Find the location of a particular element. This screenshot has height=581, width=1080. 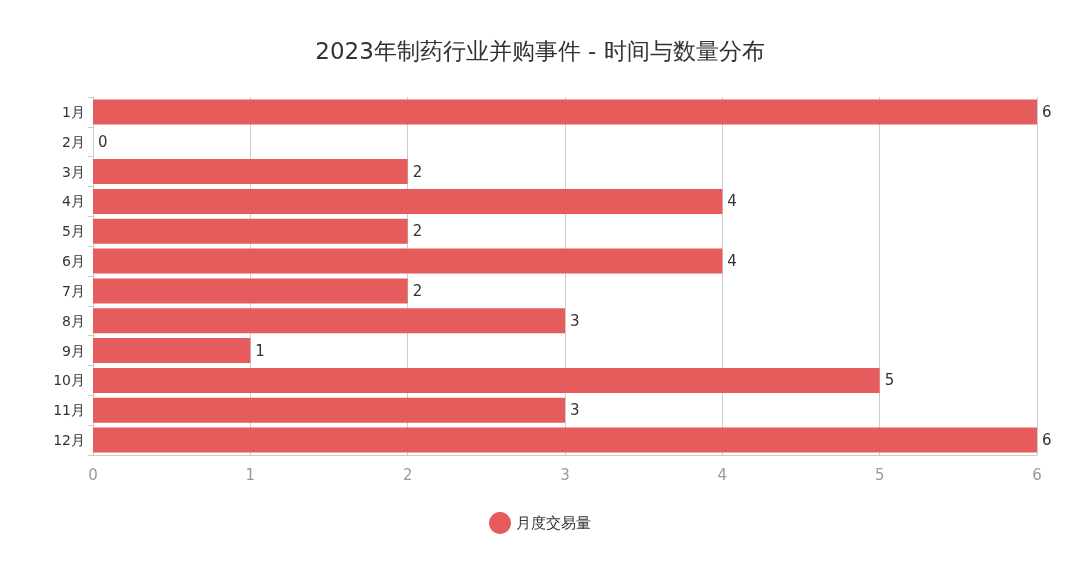

y-tick-label: 1月 is located at coordinates (73, 111).